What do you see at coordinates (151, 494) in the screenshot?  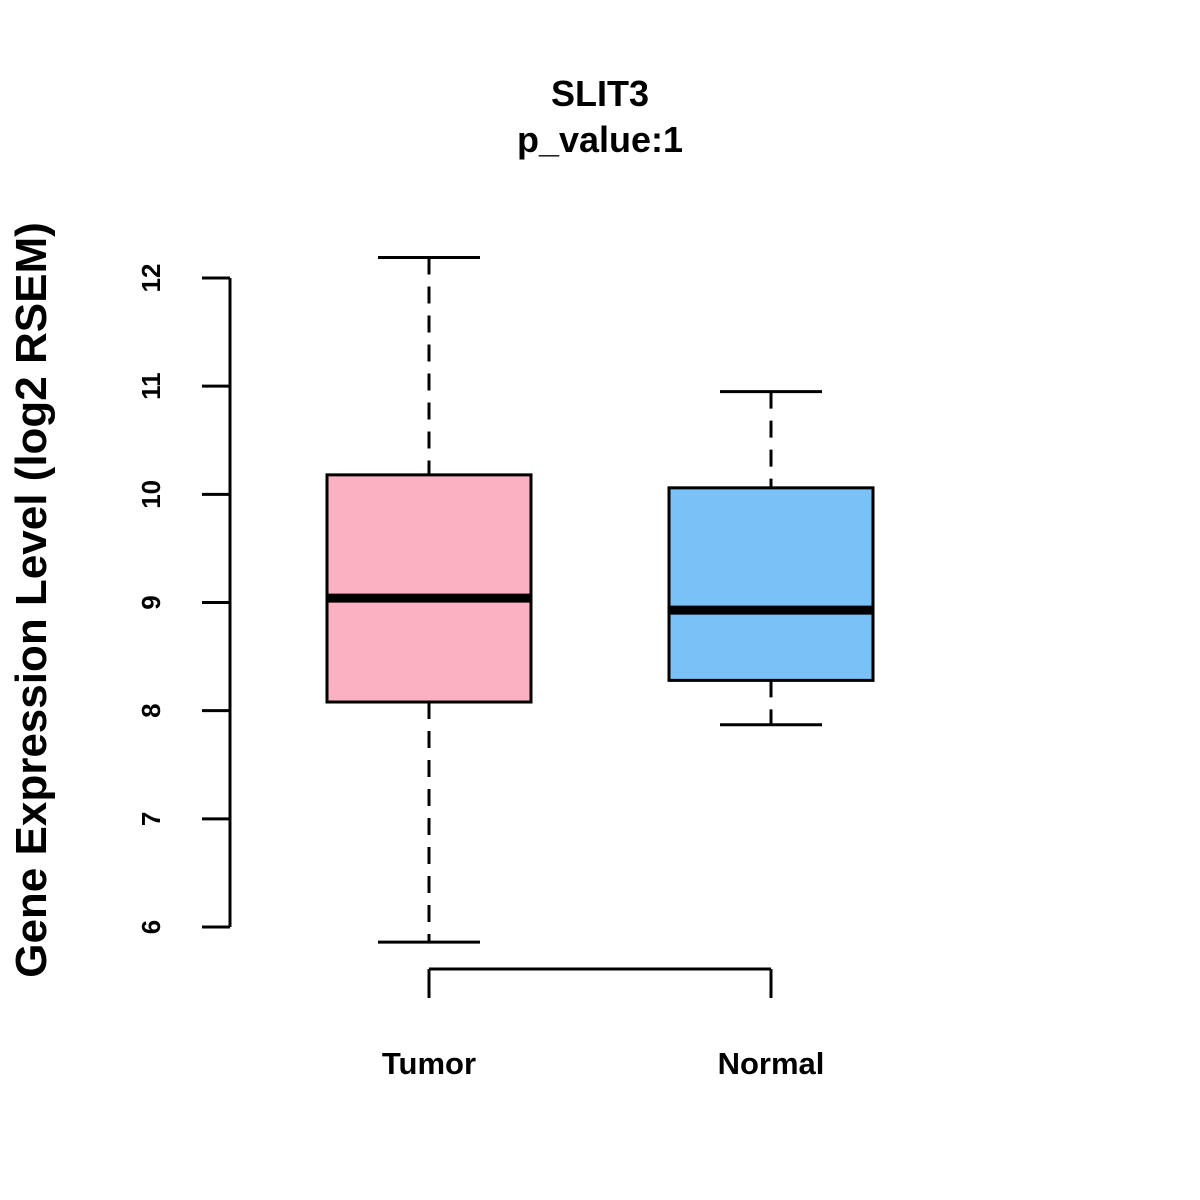 I see `y-tick-label-10: 10` at bounding box center [151, 494].